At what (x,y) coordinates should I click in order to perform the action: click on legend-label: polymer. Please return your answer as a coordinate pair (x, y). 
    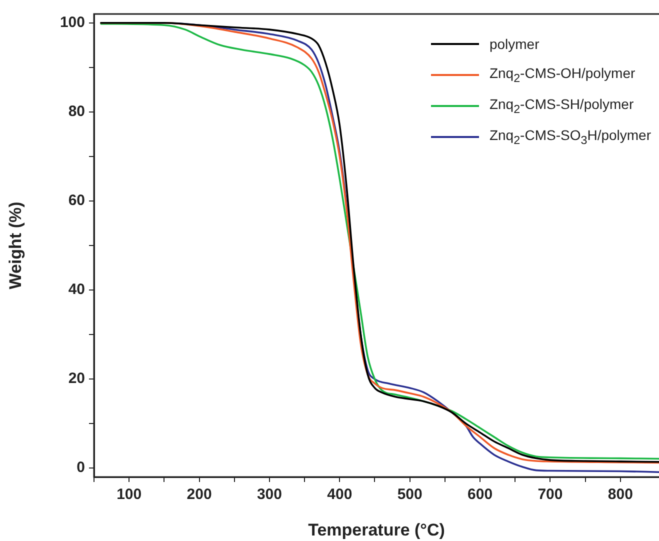
    Looking at the image, I should click on (514, 44).